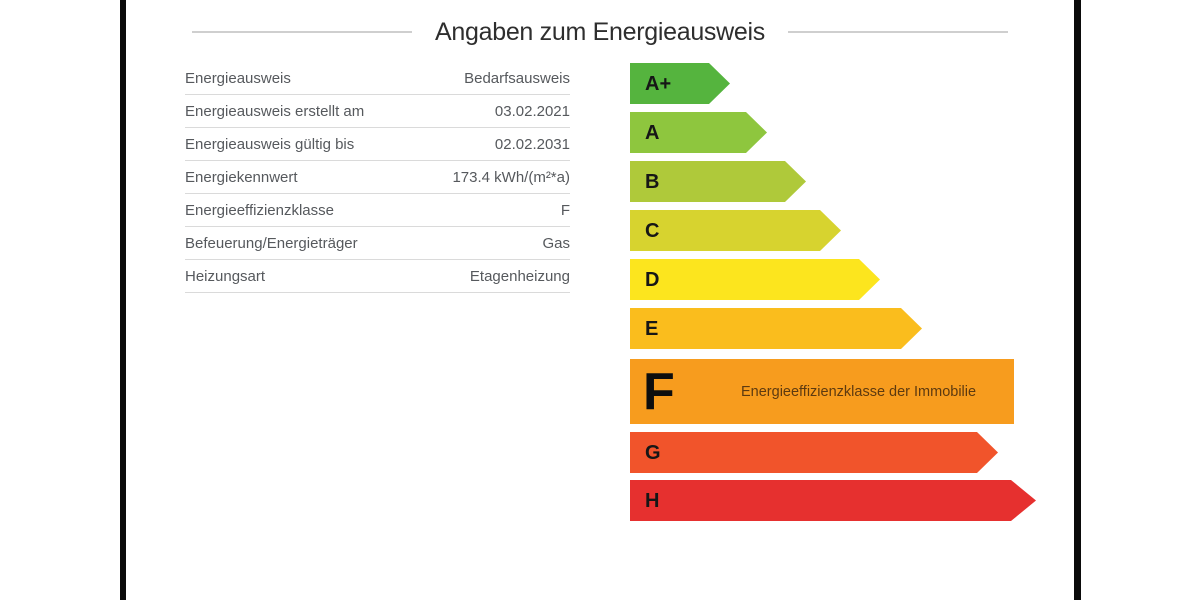 This screenshot has width=1200, height=600. What do you see at coordinates (377, 243) in the screenshot?
I see `table-row: Befeuerung/Energieträger Gas` at bounding box center [377, 243].